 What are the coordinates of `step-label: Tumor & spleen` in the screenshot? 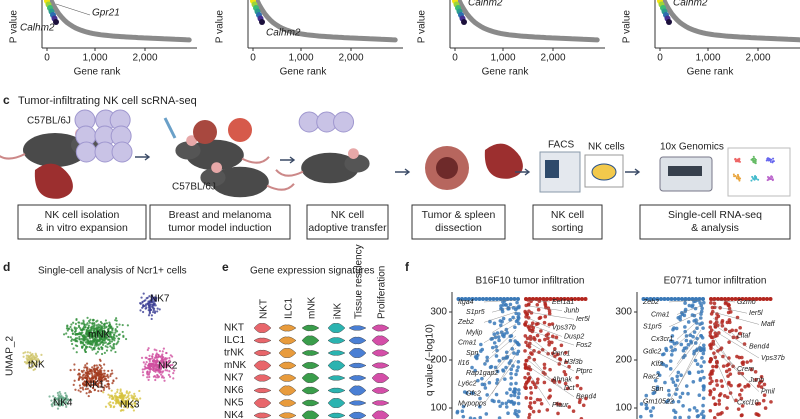 It's located at (459, 215).